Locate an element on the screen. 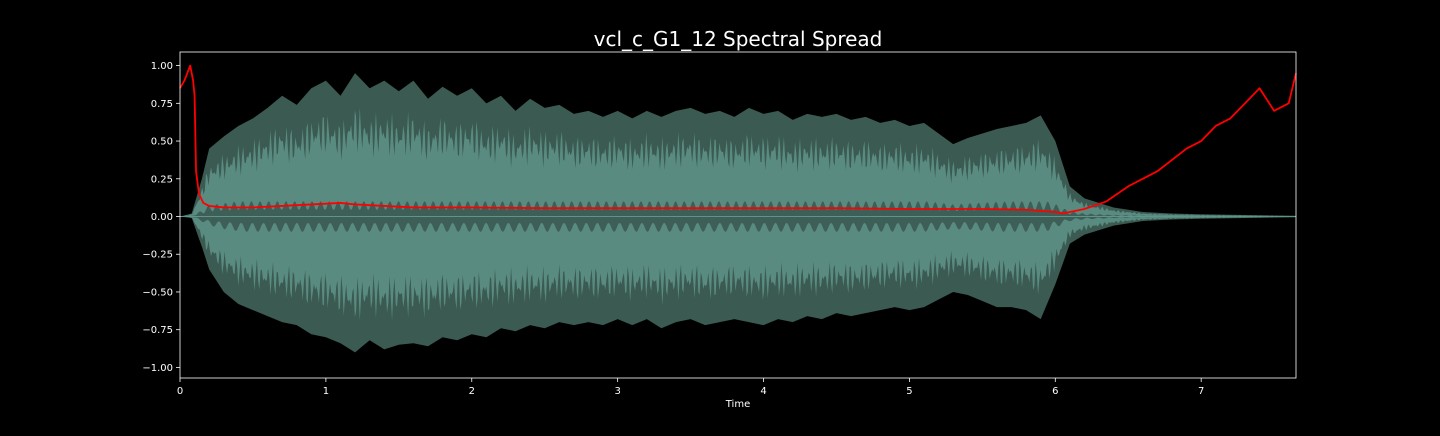  y-tick-label: 0.75 is located at coordinates (162, 104).